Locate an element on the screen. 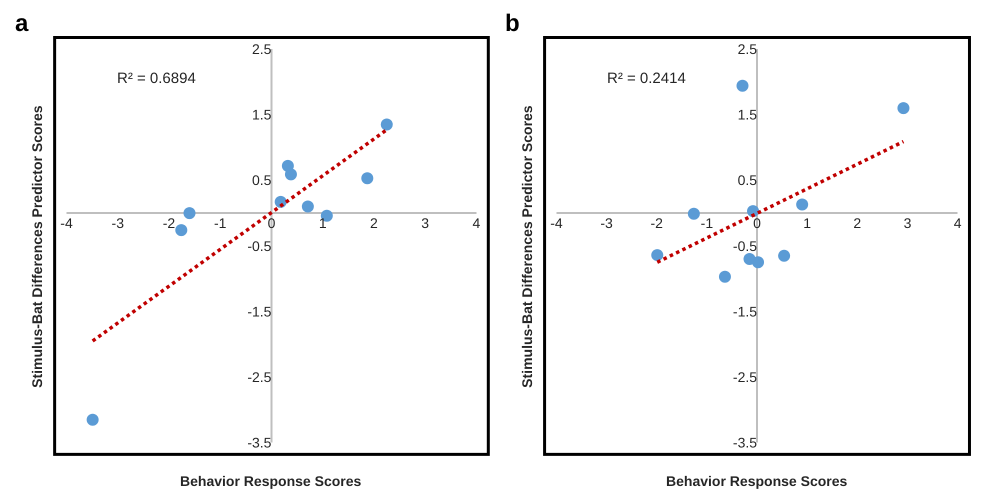 This screenshot has width=986, height=499. annotation: R² = 0.6894 is located at coordinates (156, 78).